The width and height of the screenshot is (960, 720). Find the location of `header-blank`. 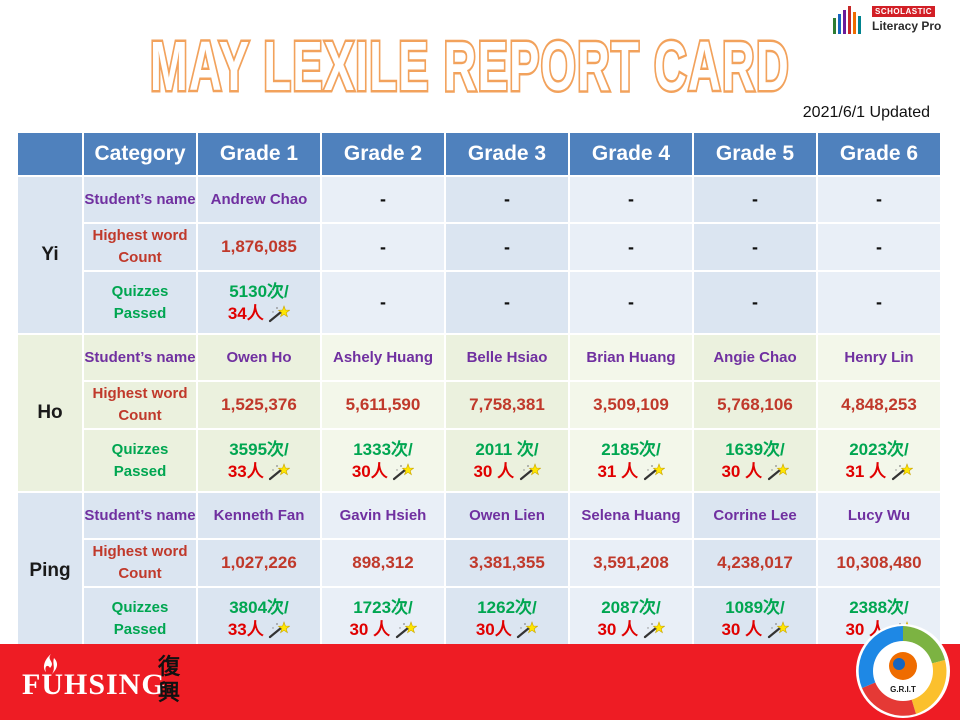

header-blank is located at coordinates (50, 154).